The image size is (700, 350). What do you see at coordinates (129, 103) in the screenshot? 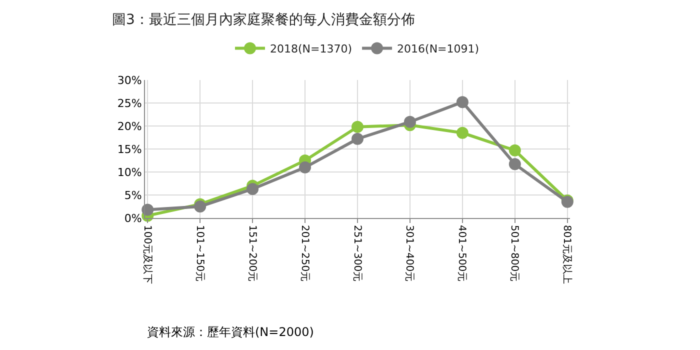
I see `y-tick-label: 25%` at bounding box center [129, 103].